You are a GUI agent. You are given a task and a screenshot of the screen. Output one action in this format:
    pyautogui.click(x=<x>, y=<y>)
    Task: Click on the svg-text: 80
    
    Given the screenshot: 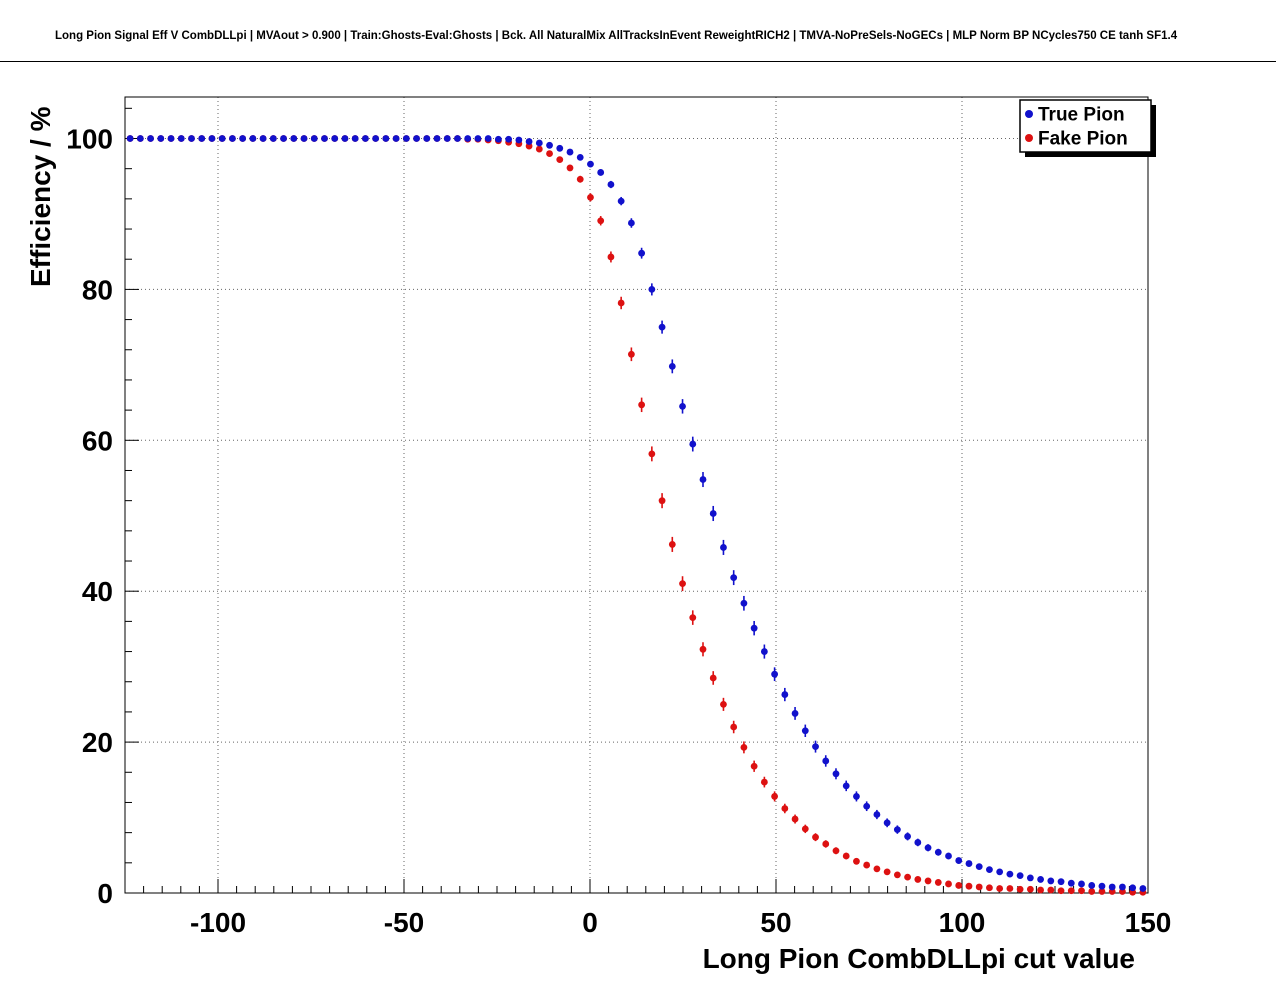 What is the action you would take?
    pyautogui.click(x=97, y=289)
    